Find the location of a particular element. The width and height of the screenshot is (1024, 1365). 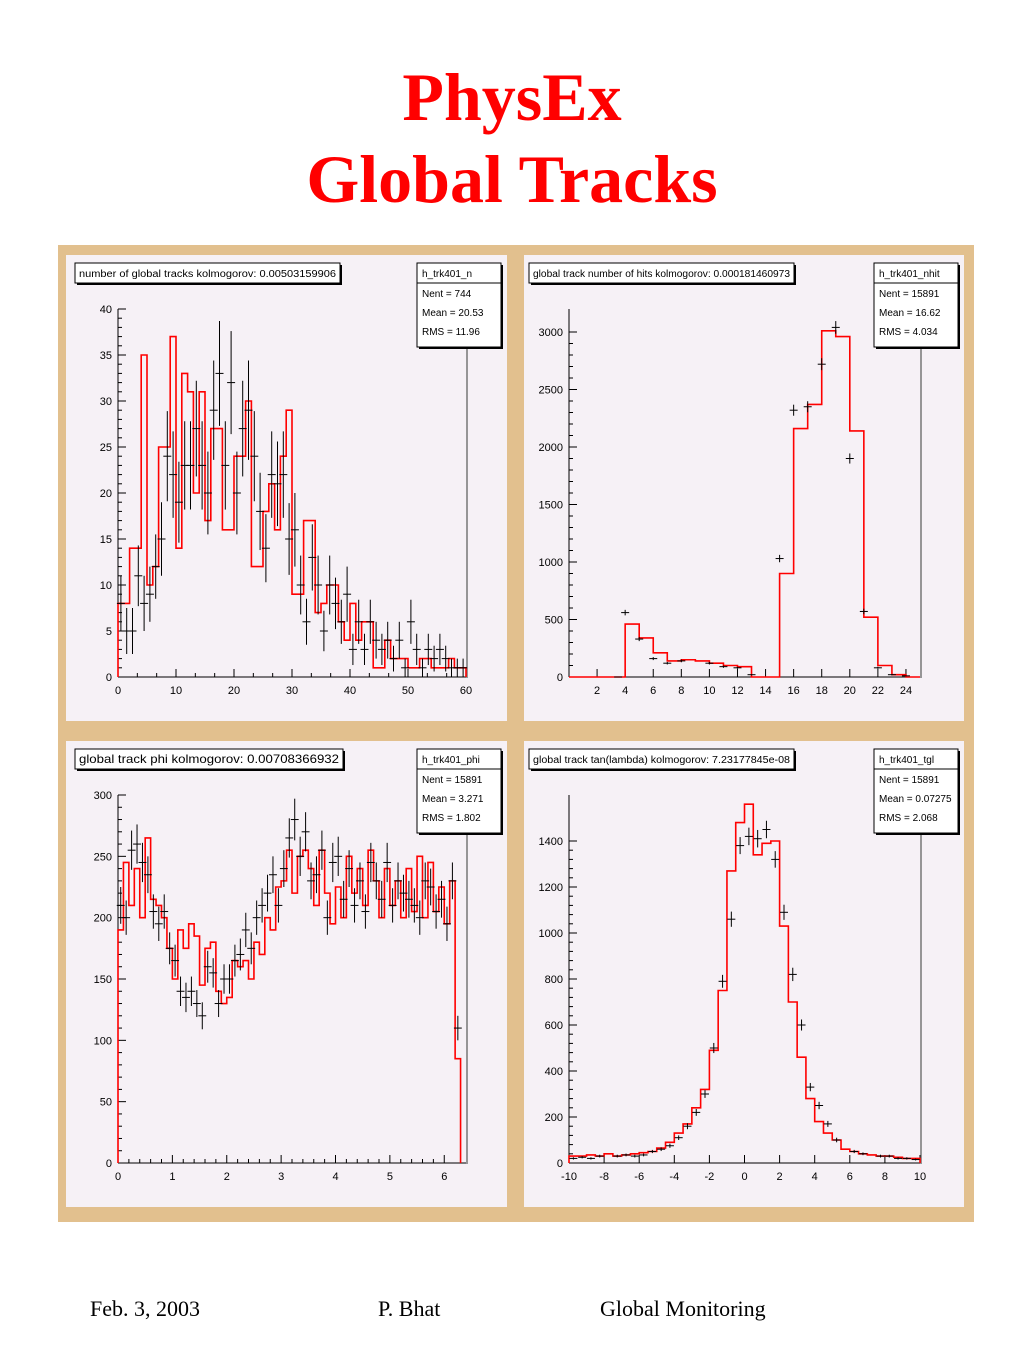

y-tick-label: 20 is located at coordinates (106, 494).